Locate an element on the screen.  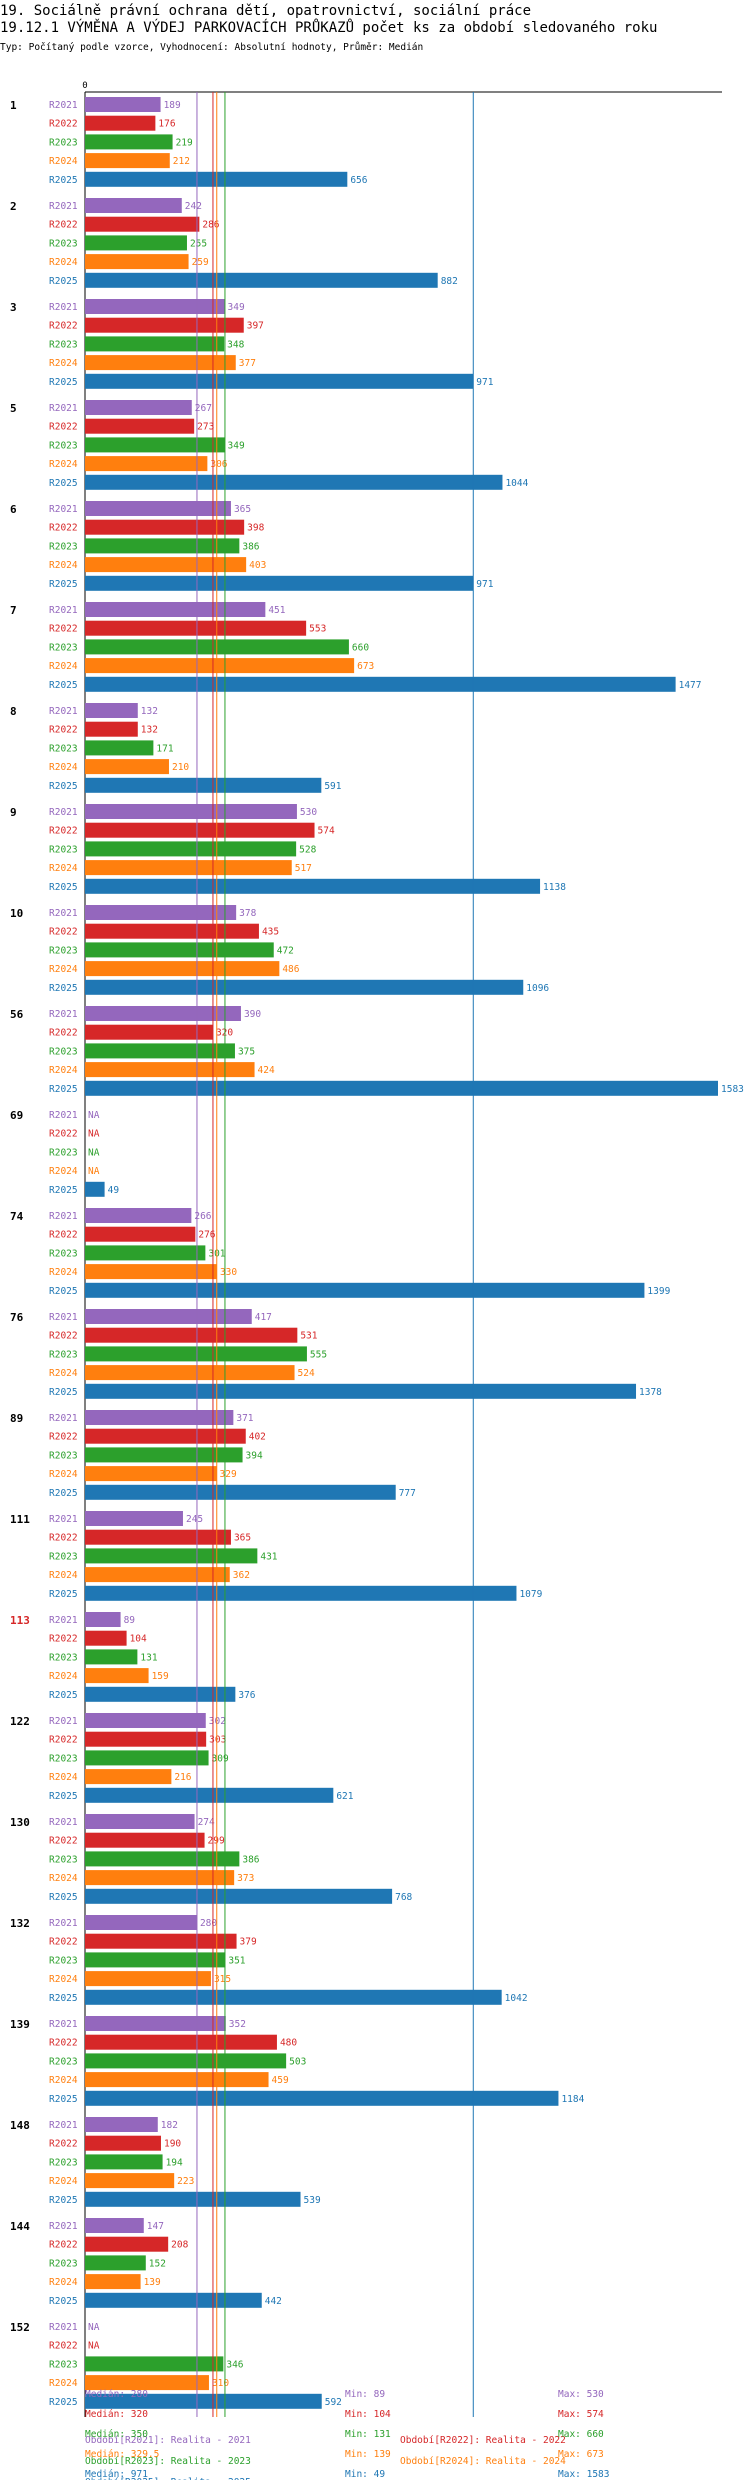
group-label: 122 is located at coordinates (20, 1721).